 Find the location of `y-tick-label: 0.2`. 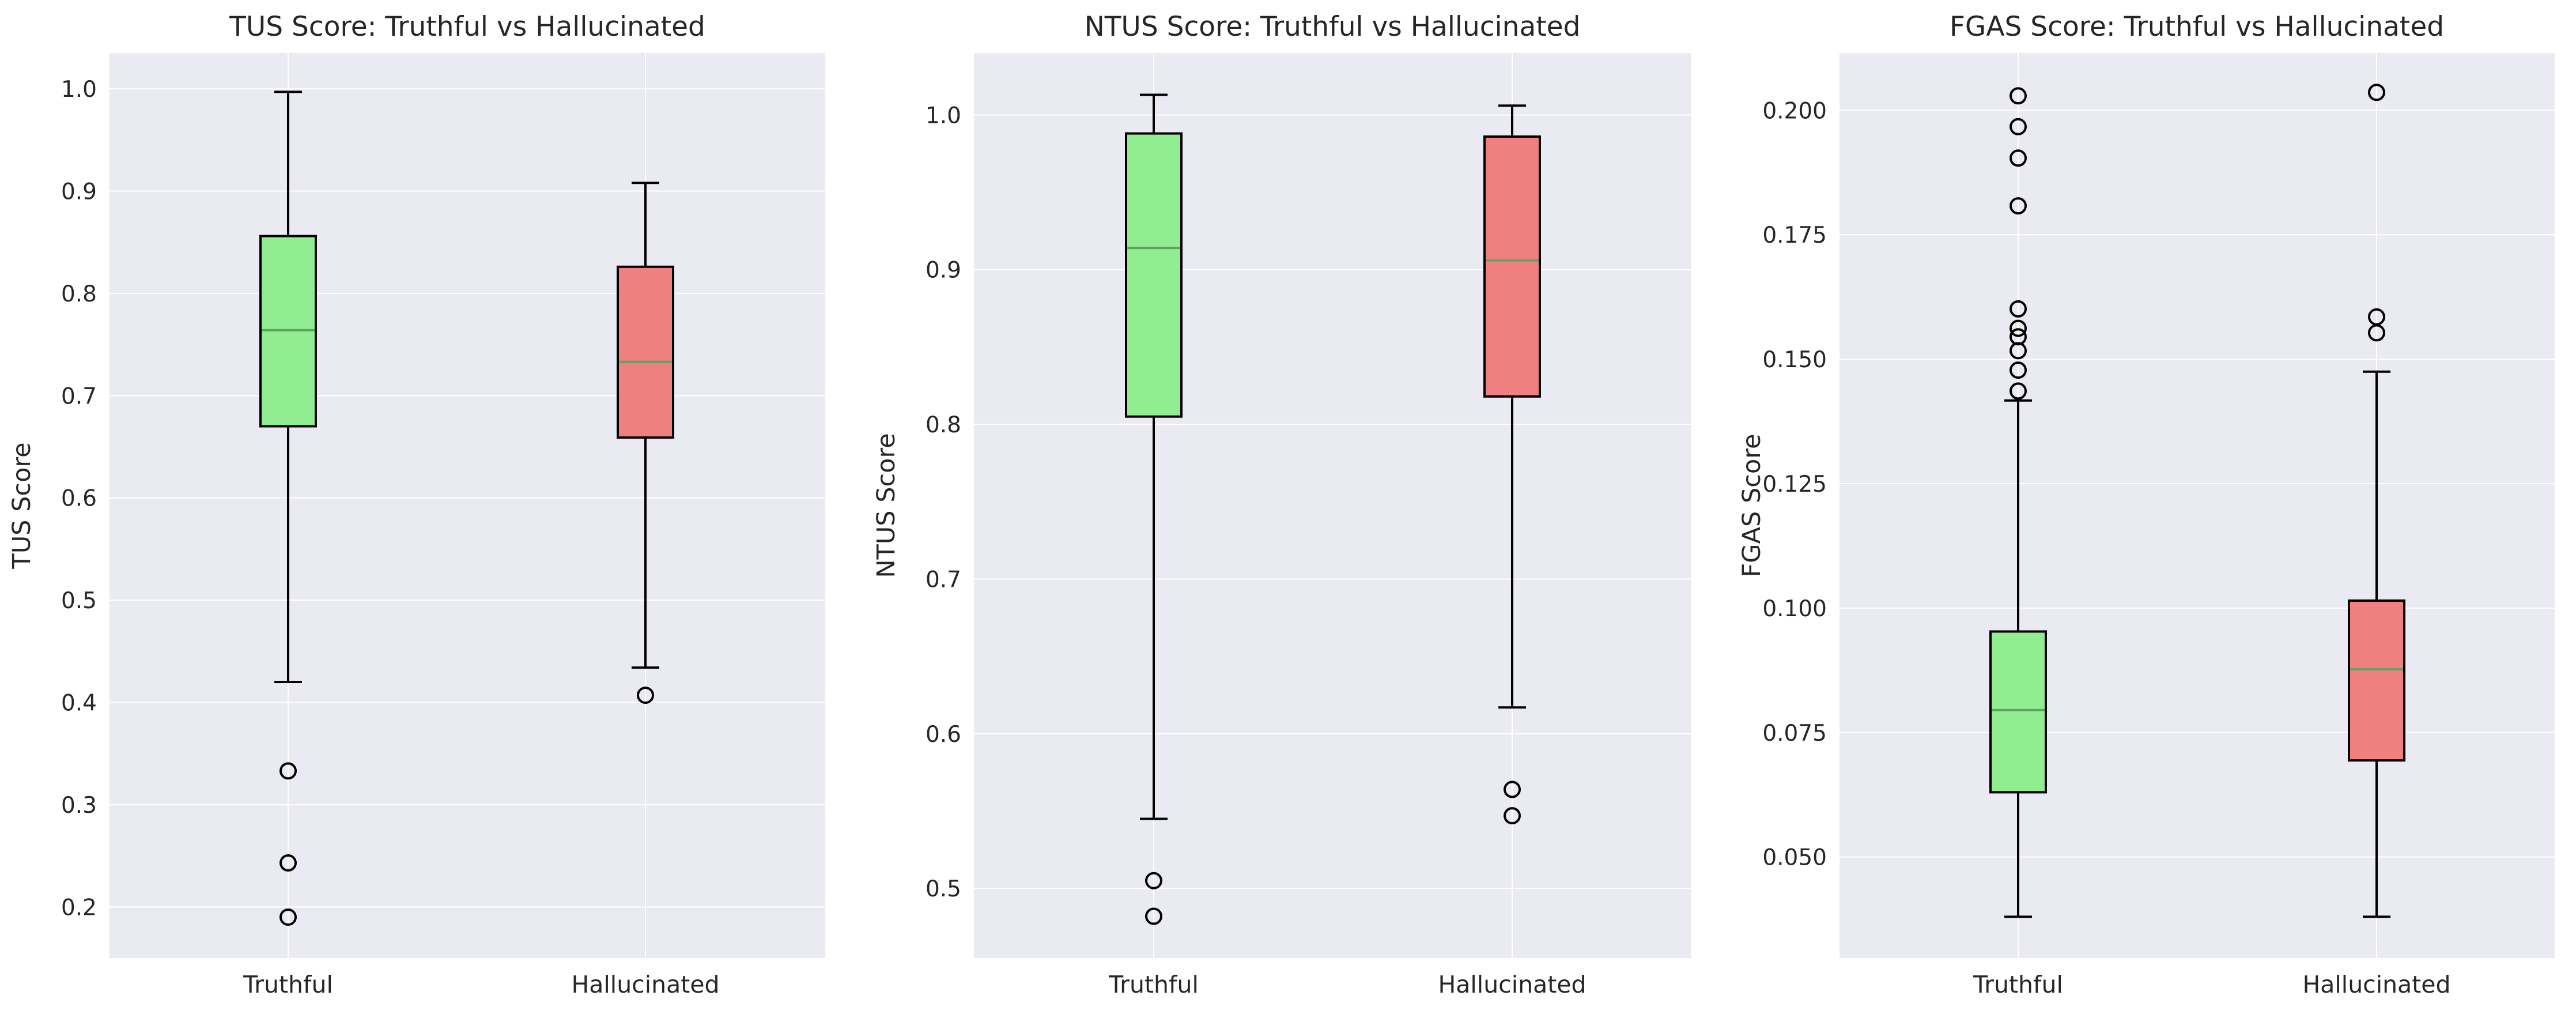

y-tick-label: 0.2 is located at coordinates (79, 908).